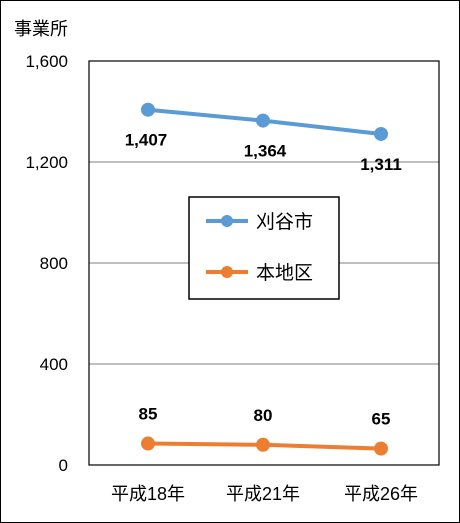  What do you see at coordinates (148, 414) in the screenshot?
I see `data-label: 85` at bounding box center [148, 414].